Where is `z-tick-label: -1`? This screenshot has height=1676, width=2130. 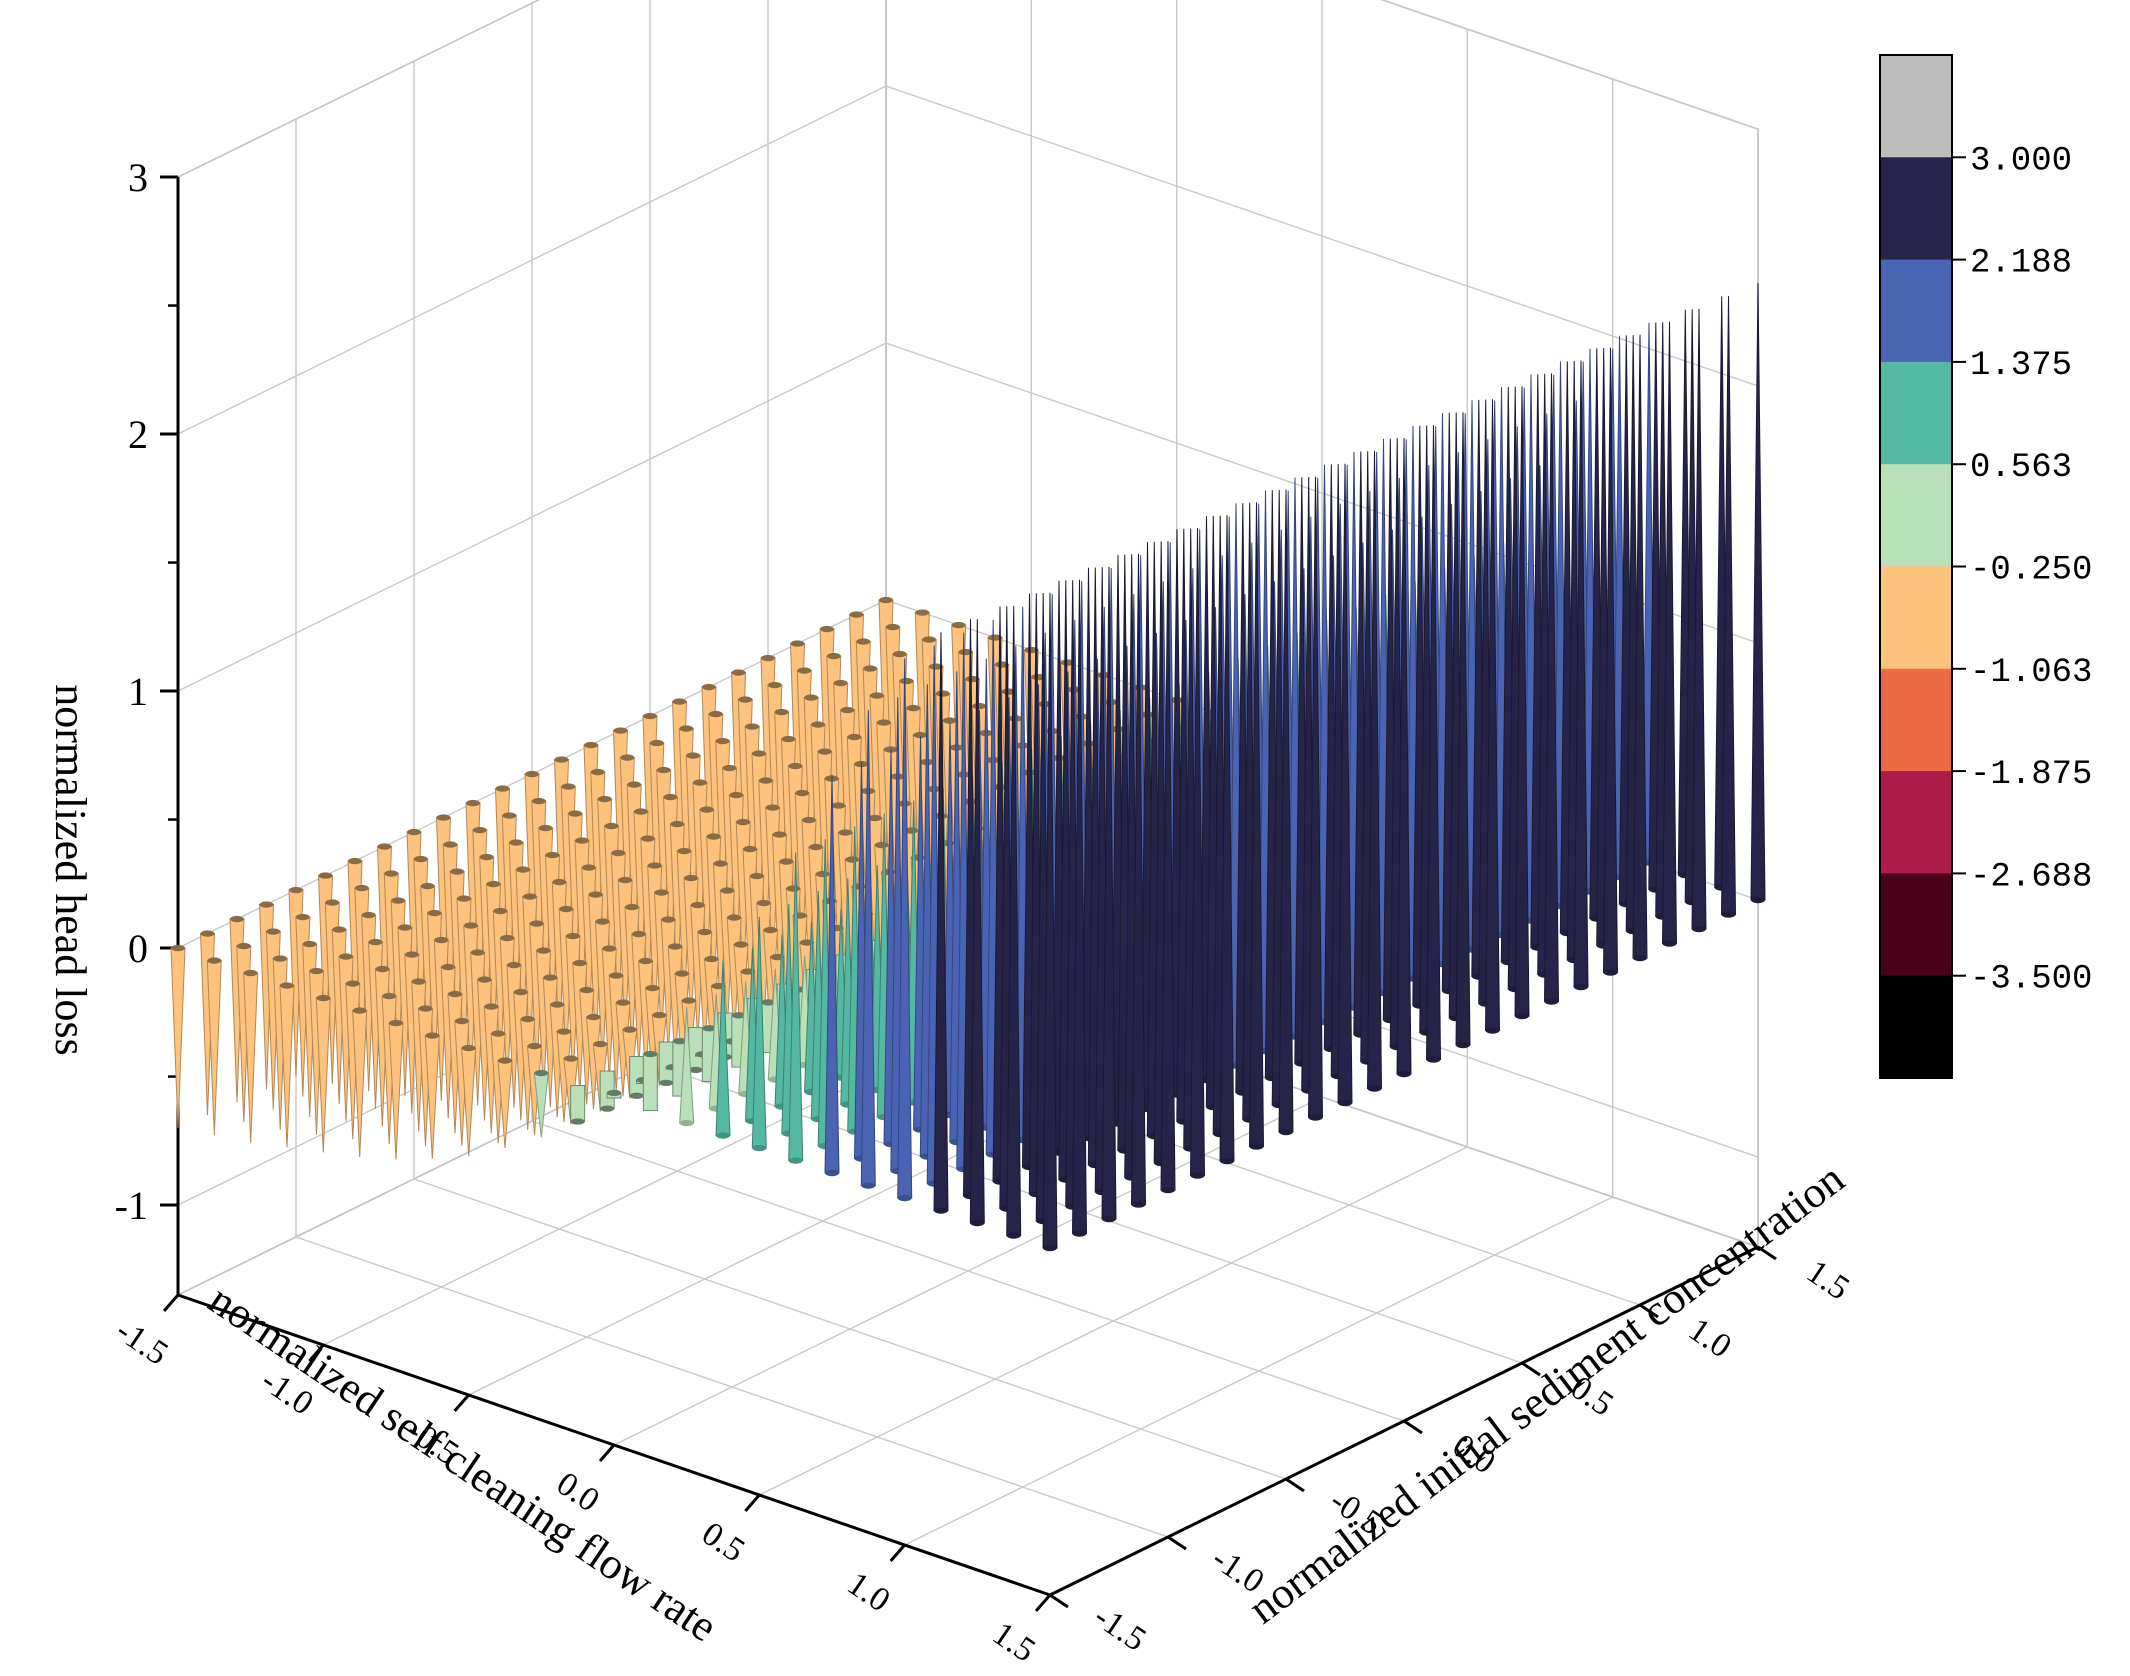 z-tick-label: -1 is located at coordinates (131, 1205).